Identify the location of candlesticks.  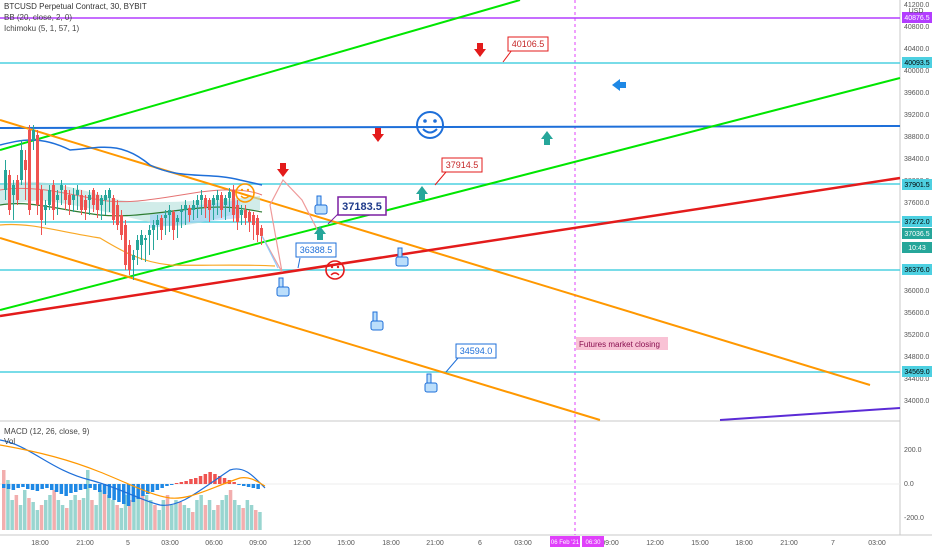
(133, 202).